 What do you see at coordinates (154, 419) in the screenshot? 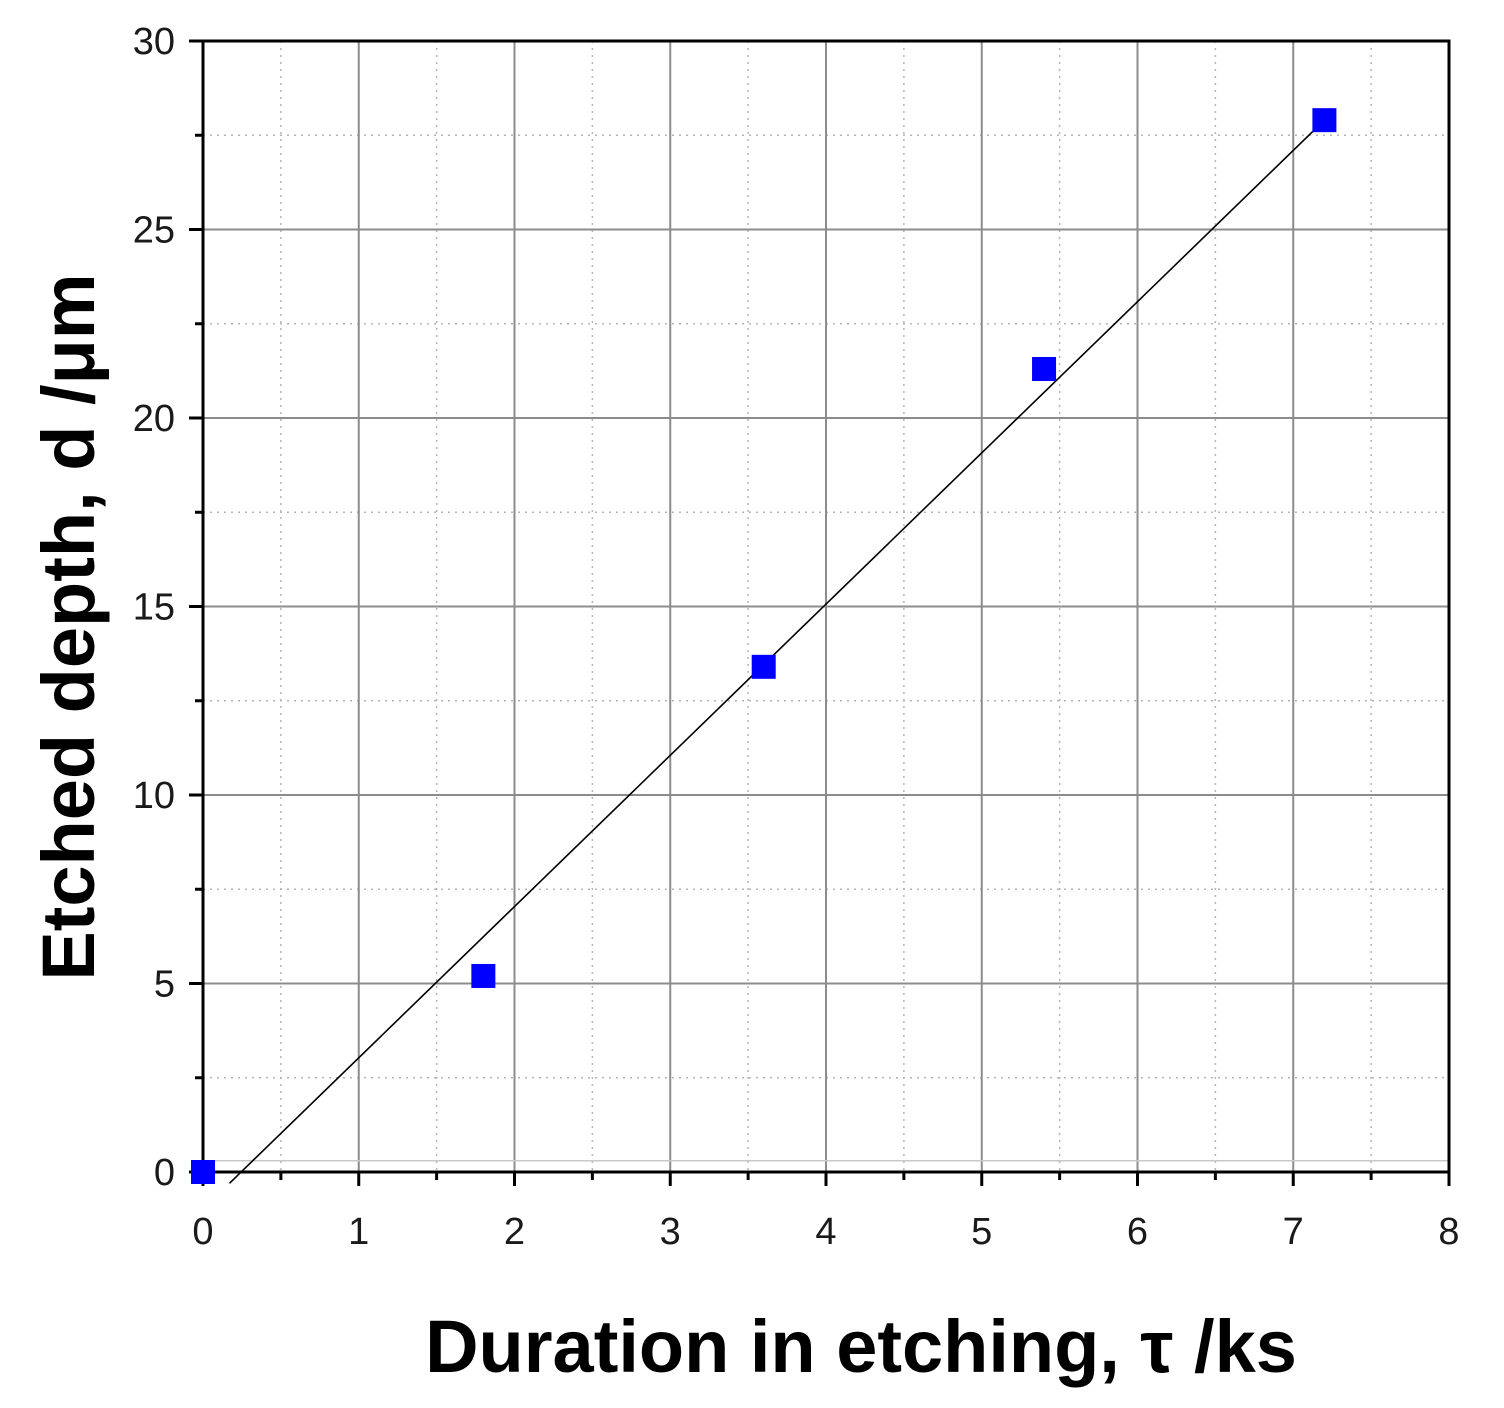
I see `y-tick-label: 20` at bounding box center [154, 419].